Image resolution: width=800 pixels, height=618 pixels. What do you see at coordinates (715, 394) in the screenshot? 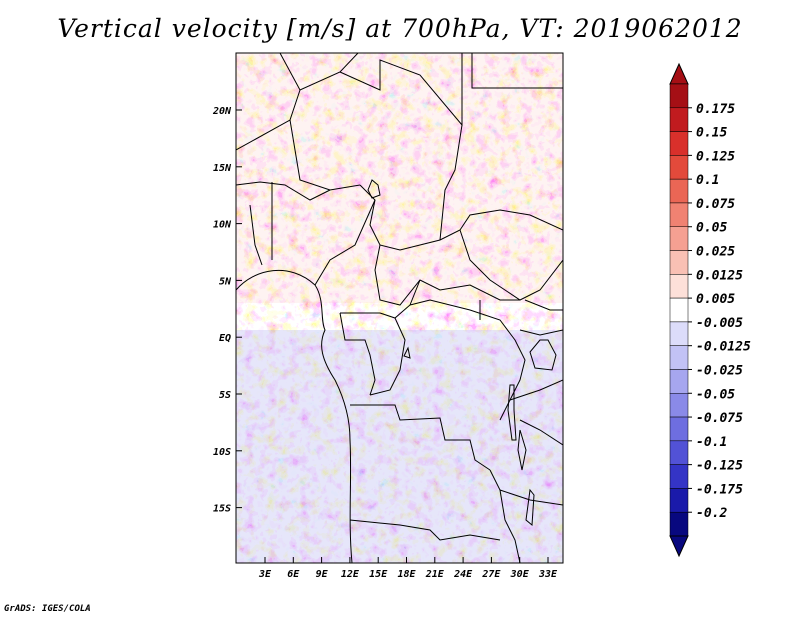
I see `colorbar-label: -0.05` at bounding box center [715, 394].